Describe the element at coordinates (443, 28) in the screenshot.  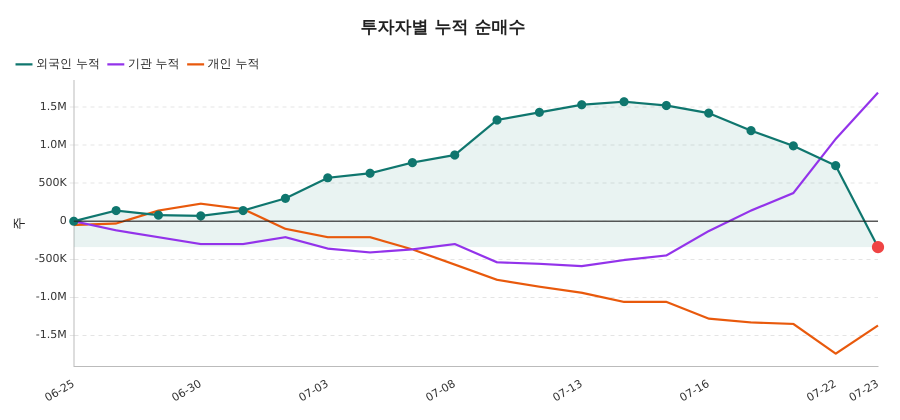
I see `chart-title: 투자자별 누적 순매수` at that location.